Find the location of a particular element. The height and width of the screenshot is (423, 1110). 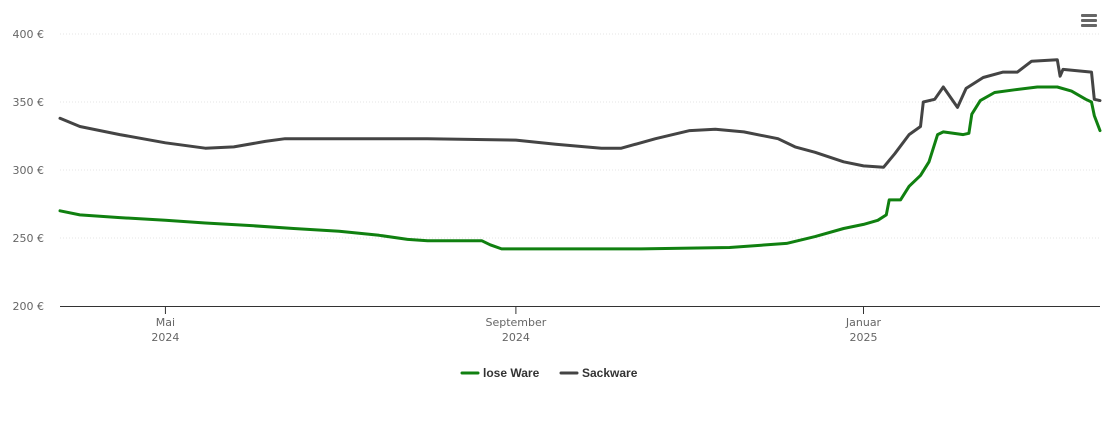

legend-label: Sackware is located at coordinates (610, 373).